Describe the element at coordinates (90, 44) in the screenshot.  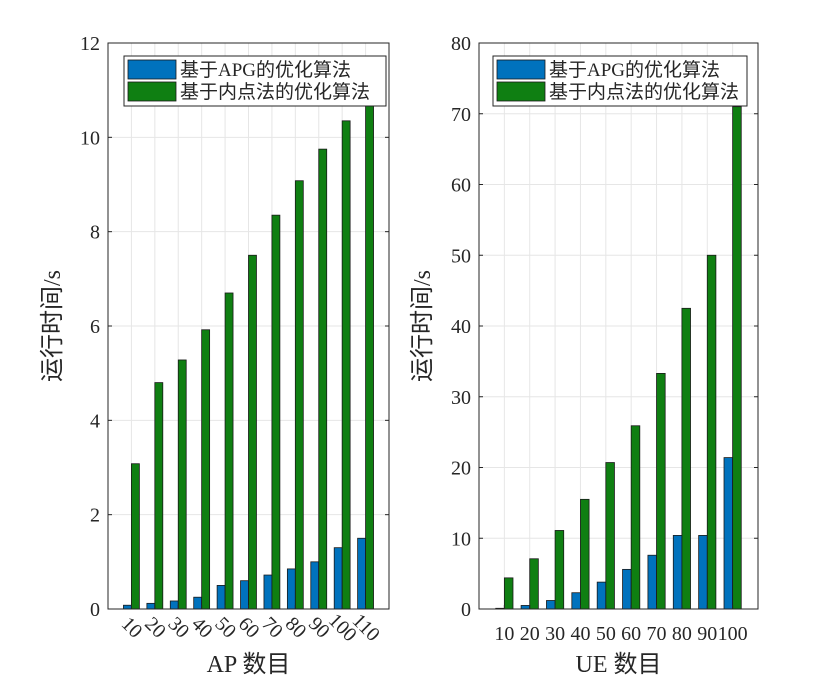
I see `y-tick-label: 12` at that location.